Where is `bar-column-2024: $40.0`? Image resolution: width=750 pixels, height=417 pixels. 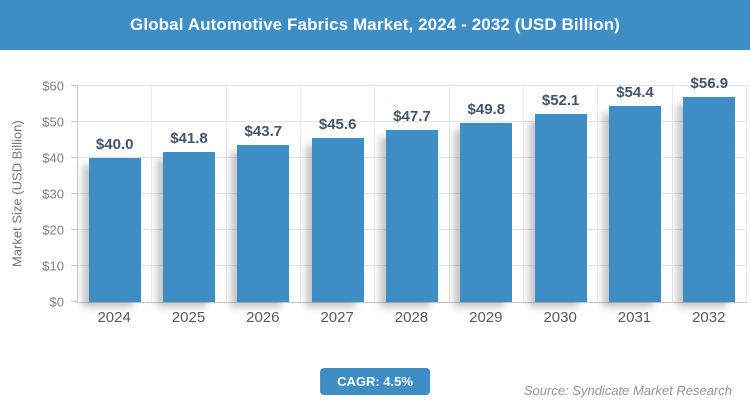
bar-column-2024: $40.0 is located at coordinates (115, 194).